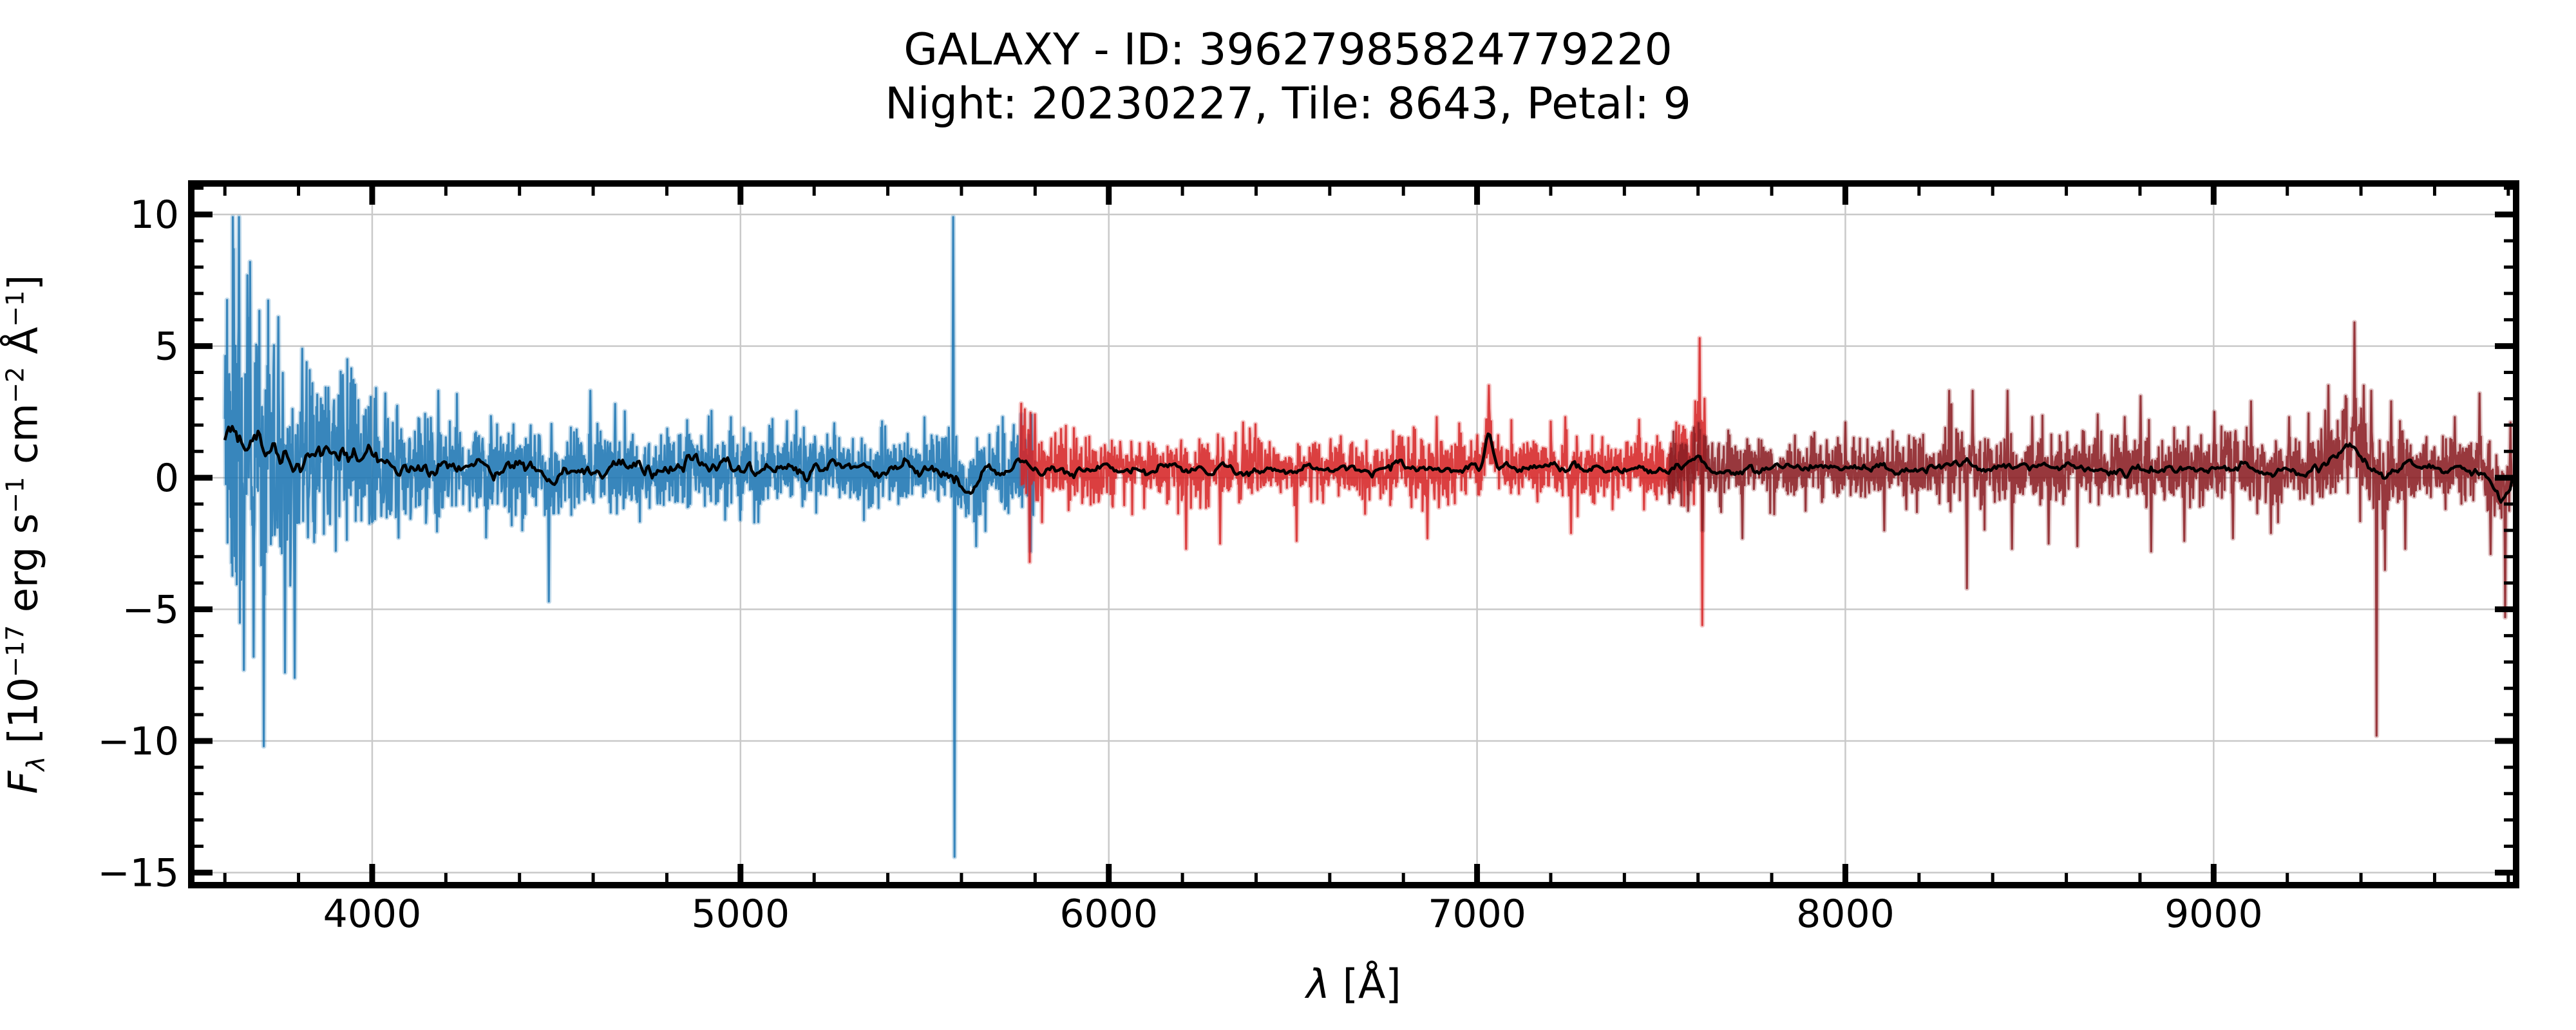 This screenshot has height=1030, width=2576. What do you see at coordinates (155, 215) in the screenshot?
I see `y-tick-label: 10` at bounding box center [155, 215].